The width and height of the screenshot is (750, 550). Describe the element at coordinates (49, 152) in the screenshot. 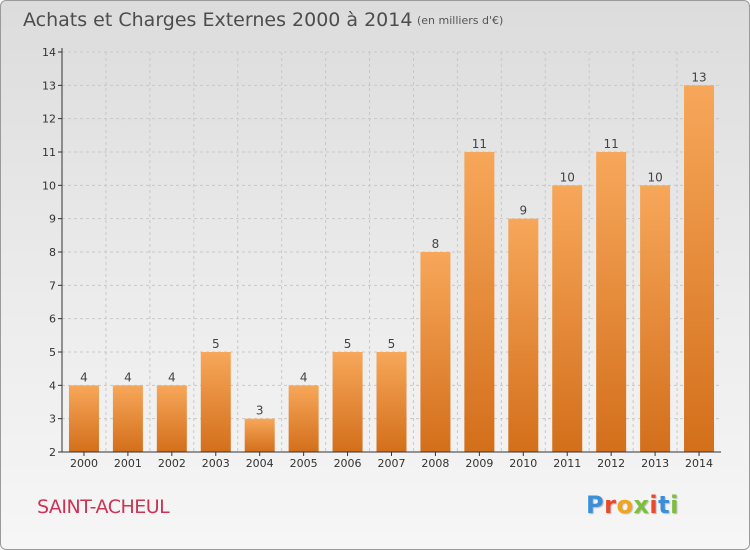

I see `y-tick-label: 11` at that location.